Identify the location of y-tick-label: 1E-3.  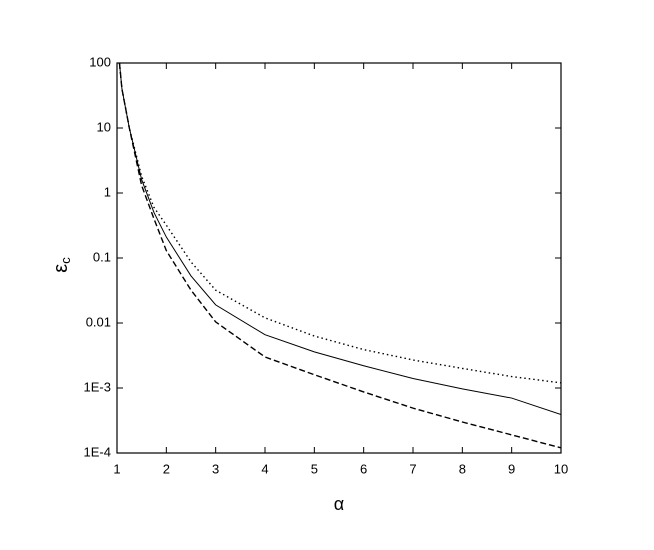
(97, 386).